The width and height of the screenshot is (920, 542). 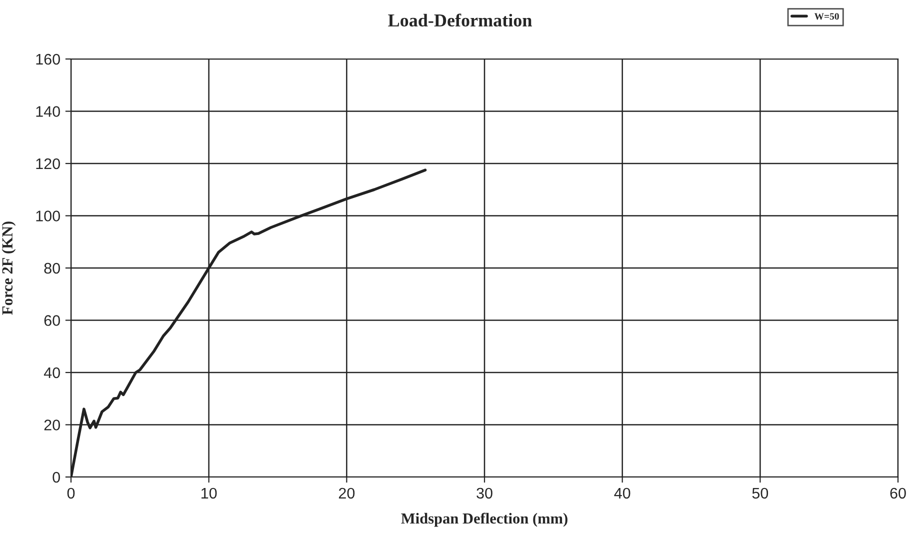 I want to click on y-tick-label: 140, so click(x=48, y=111).